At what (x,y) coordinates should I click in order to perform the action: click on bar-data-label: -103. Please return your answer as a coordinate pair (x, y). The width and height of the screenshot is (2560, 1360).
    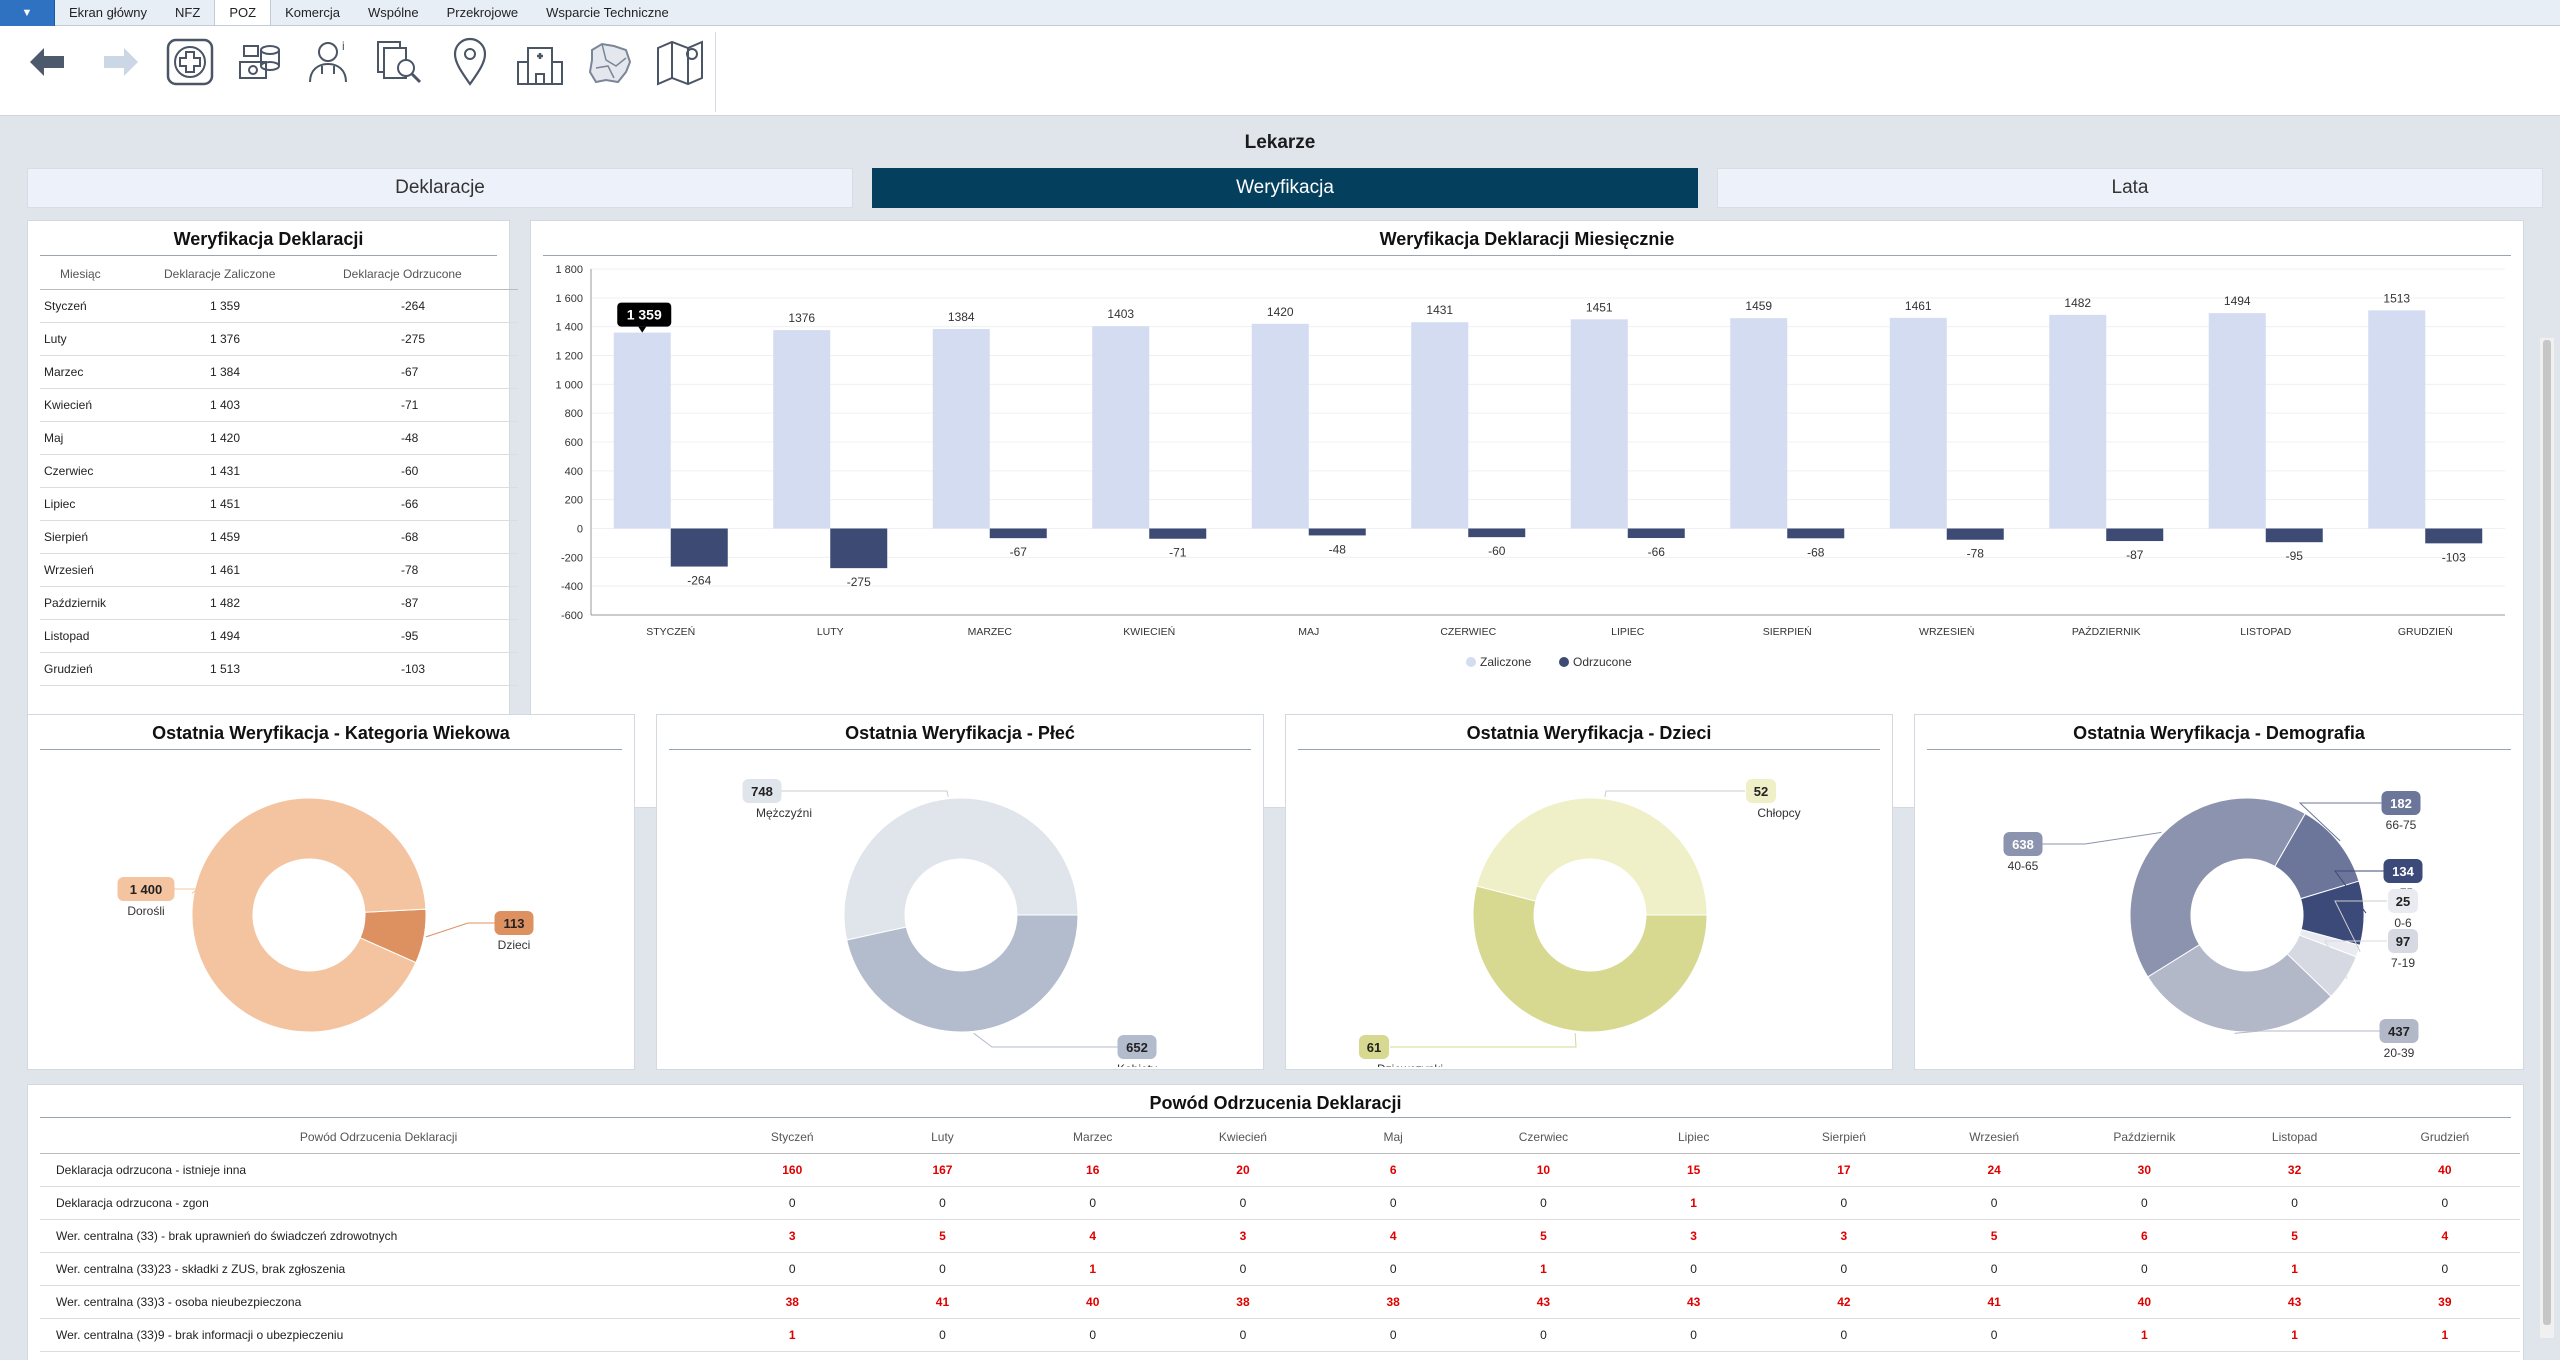
    Looking at the image, I should click on (2454, 557).